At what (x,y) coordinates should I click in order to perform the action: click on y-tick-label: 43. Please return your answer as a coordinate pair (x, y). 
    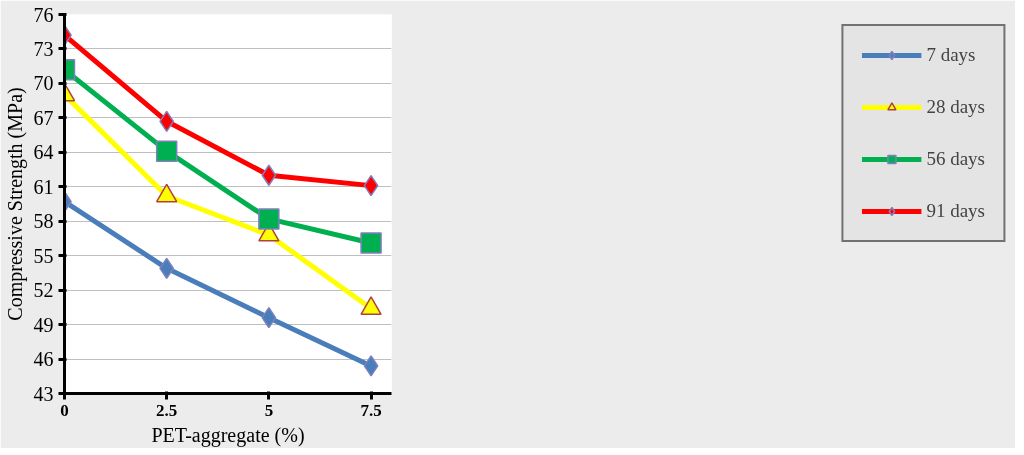
    Looking at the image, I should click on (43, 393).